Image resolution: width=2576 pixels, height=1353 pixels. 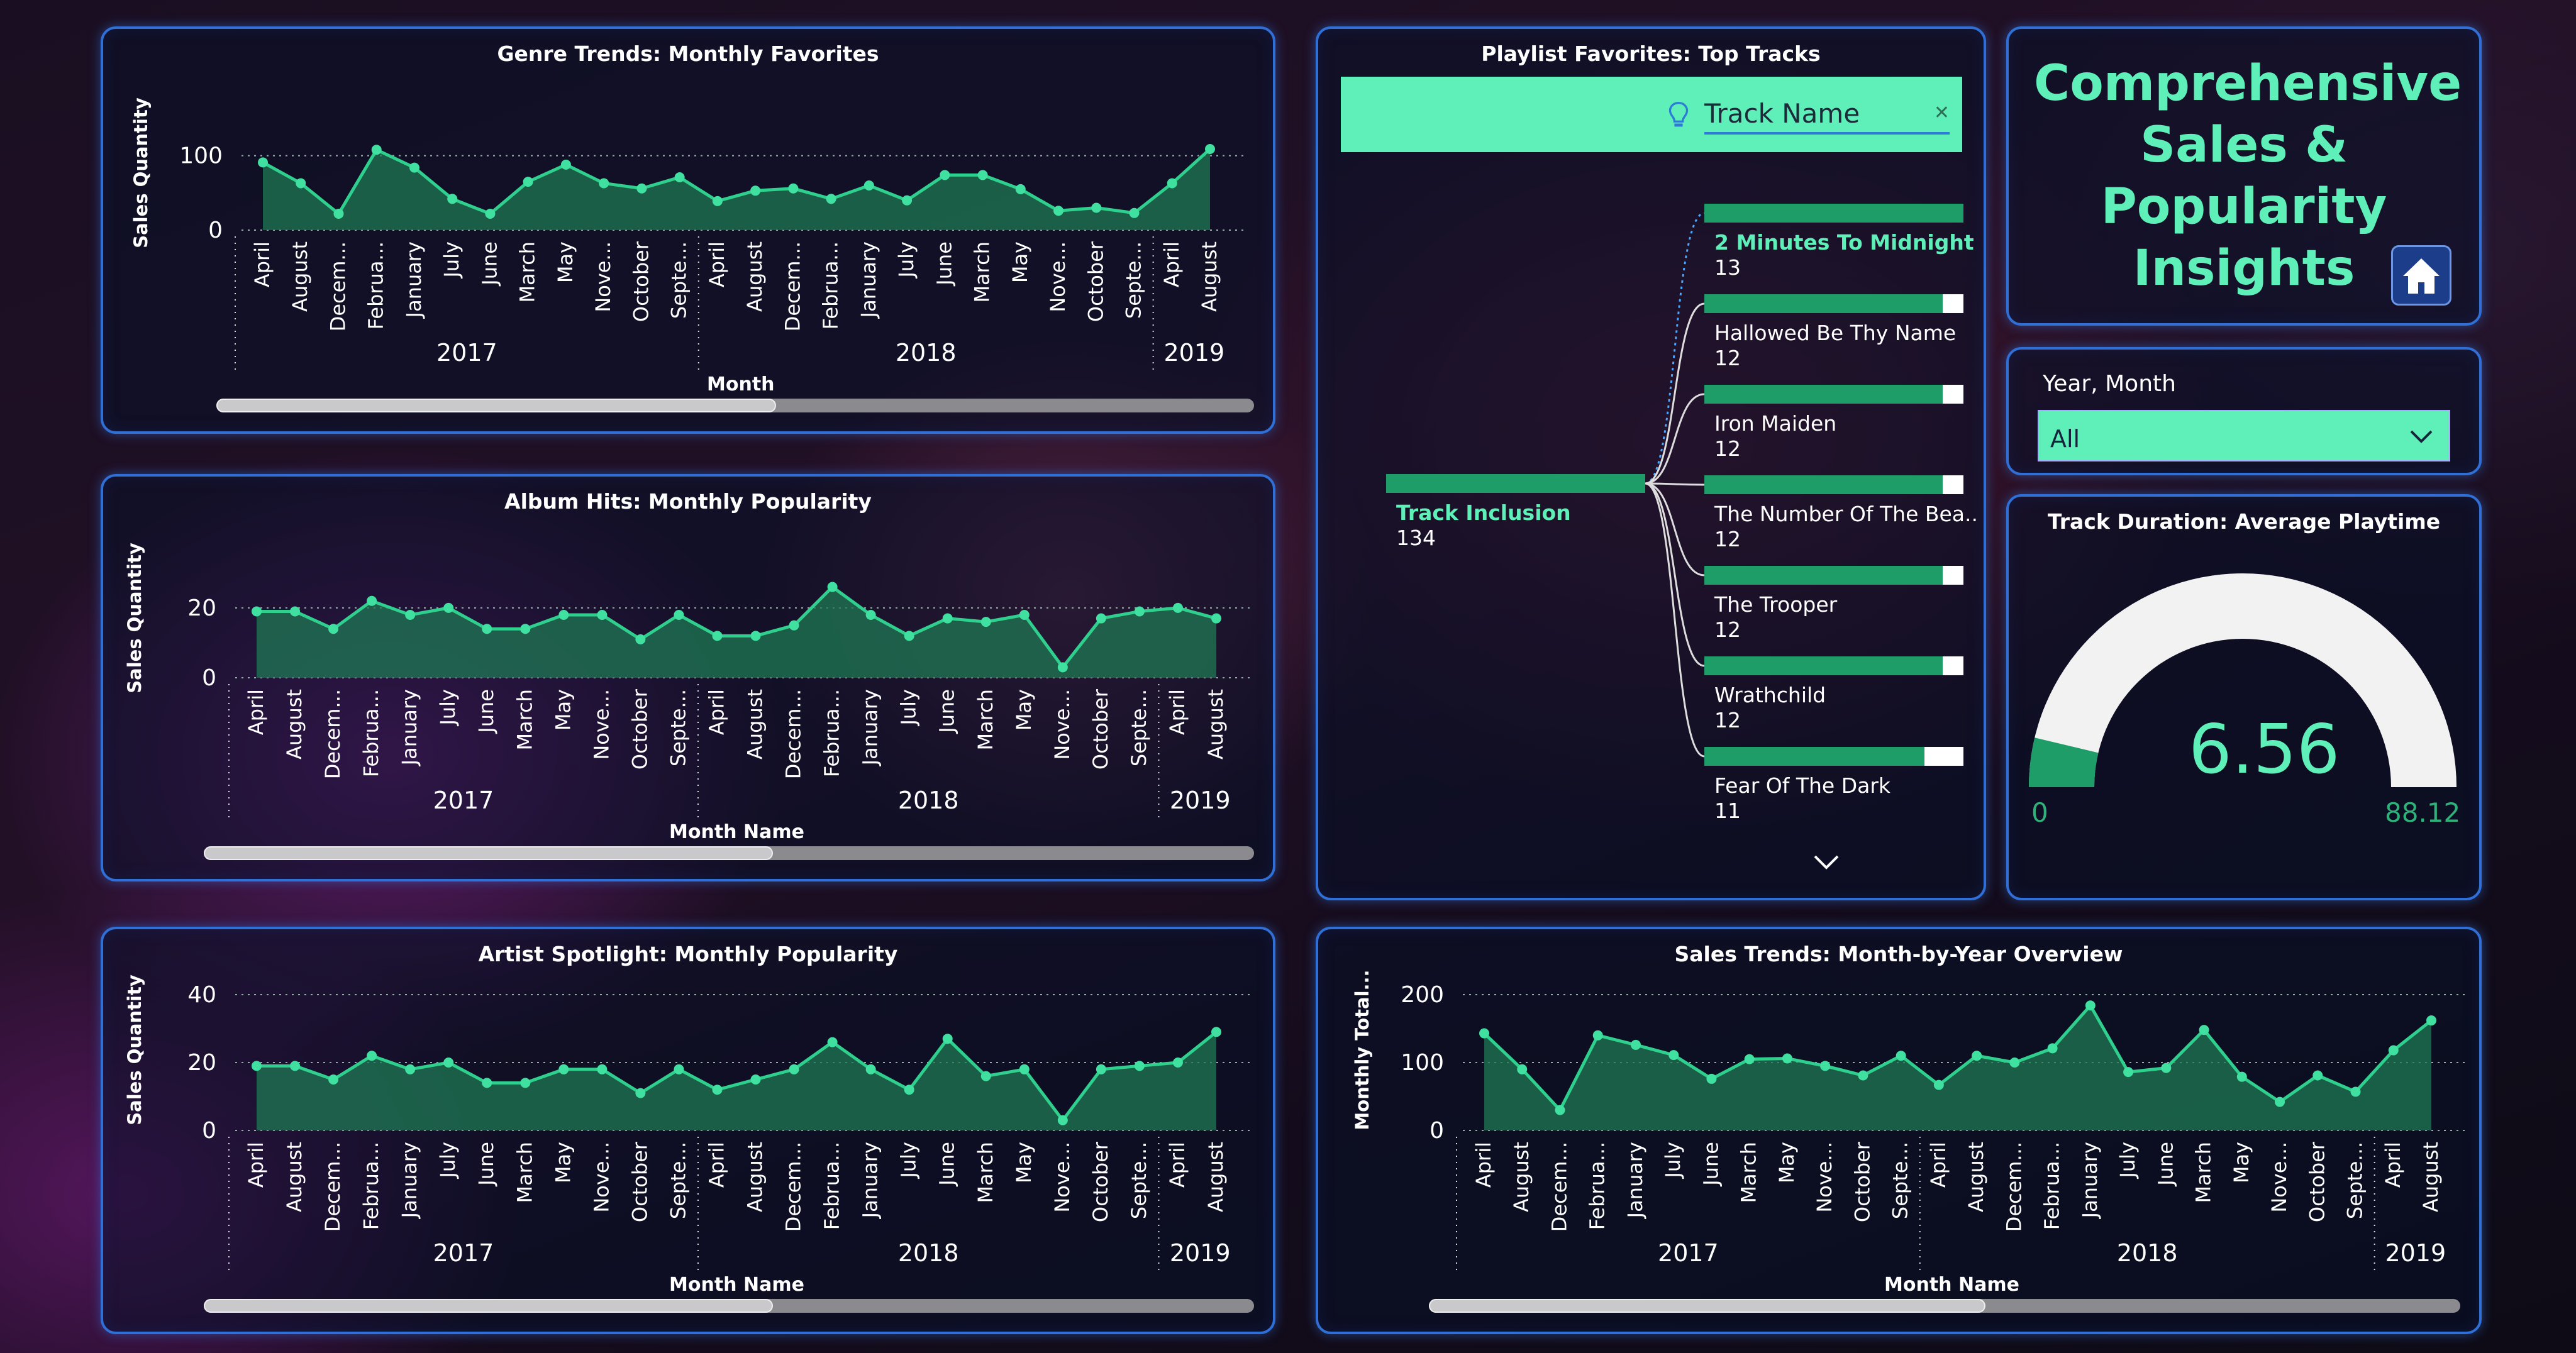 I want to click on tree-title: Playlist Favorites: Top Tracks, so click(x=1651, y=53).